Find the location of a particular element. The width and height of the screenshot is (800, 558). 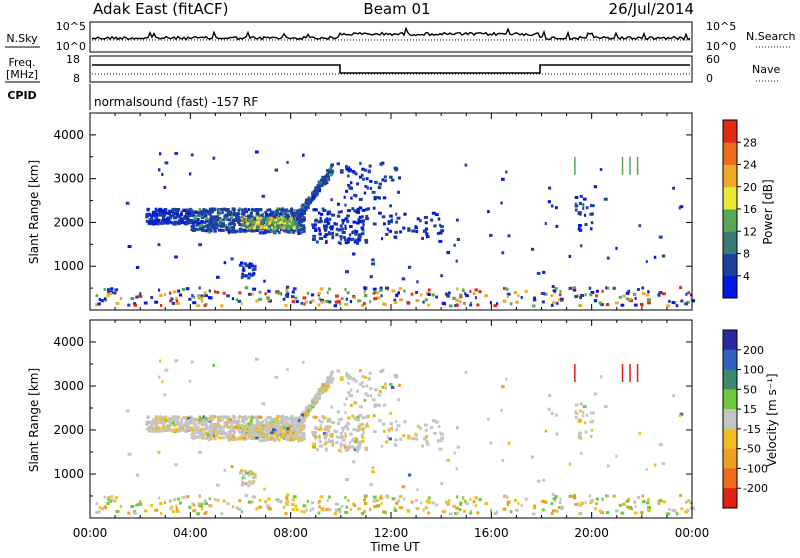

time-axis-labels: 00:00 04:00 08:00 12:00 16:00 20:00 00:00 is located at coordinates (391, 533).